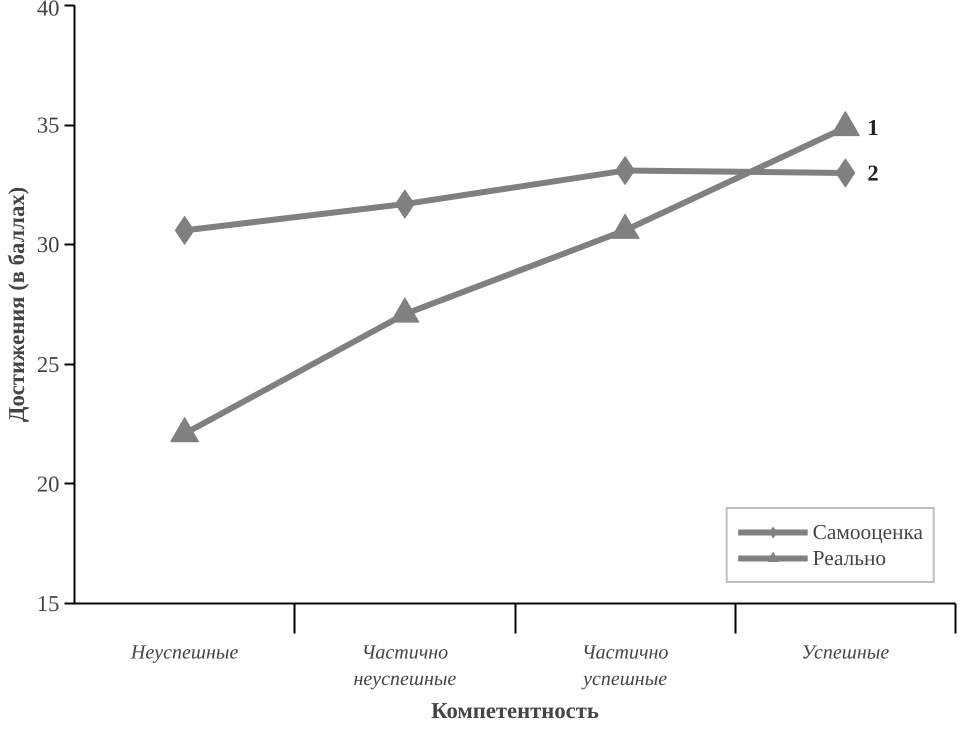  I want to click on x-axis-title: Компетентность, so click(515, 710).